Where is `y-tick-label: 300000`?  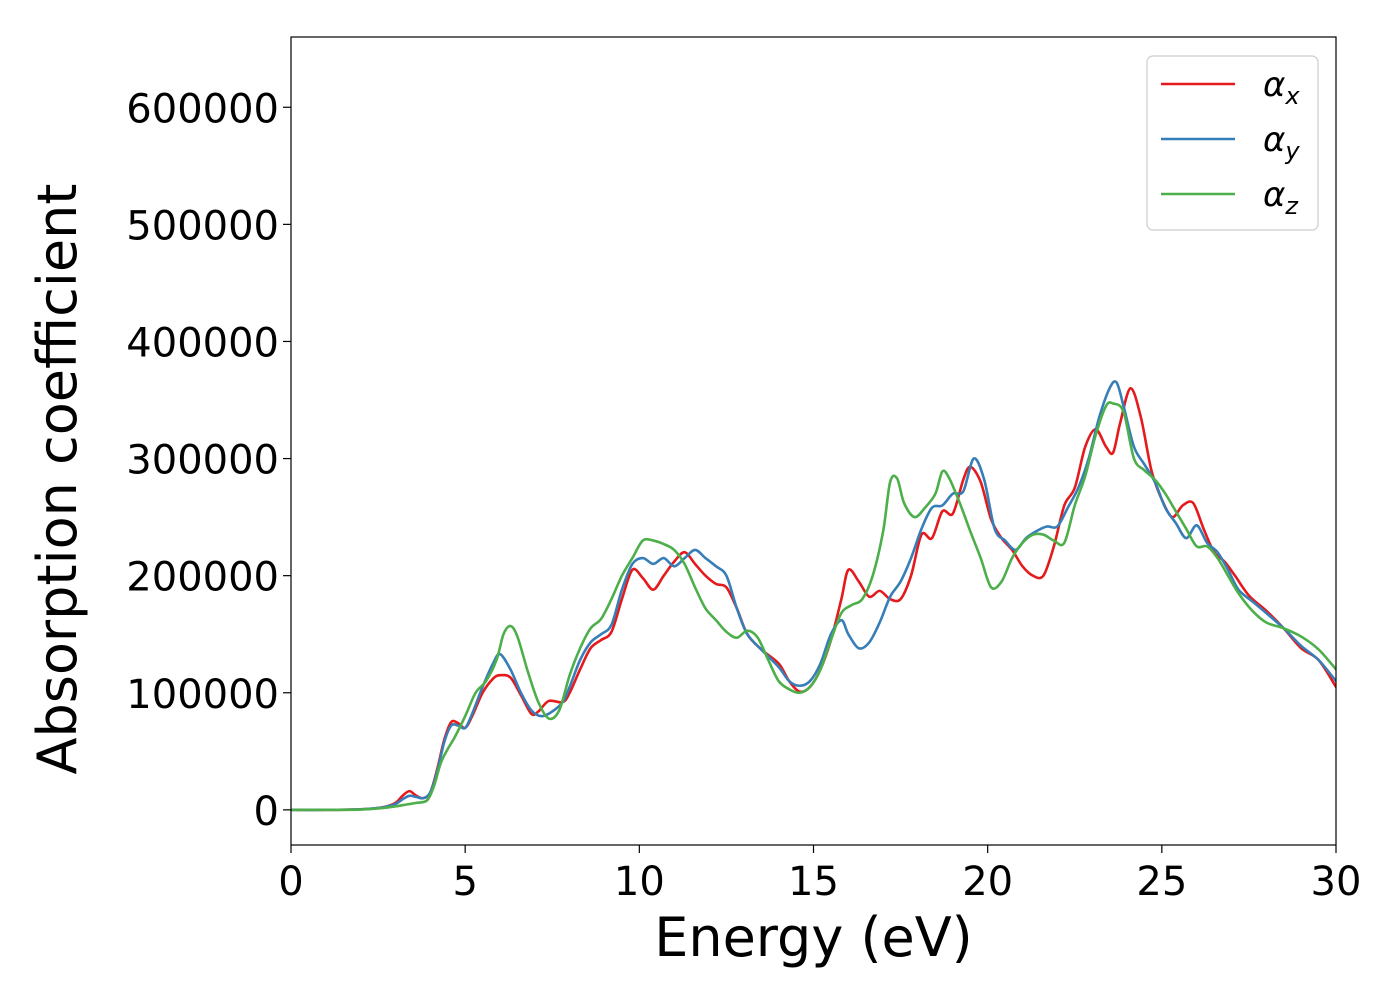 y-tick-label: 300000 is located at coordinates (202, 461).